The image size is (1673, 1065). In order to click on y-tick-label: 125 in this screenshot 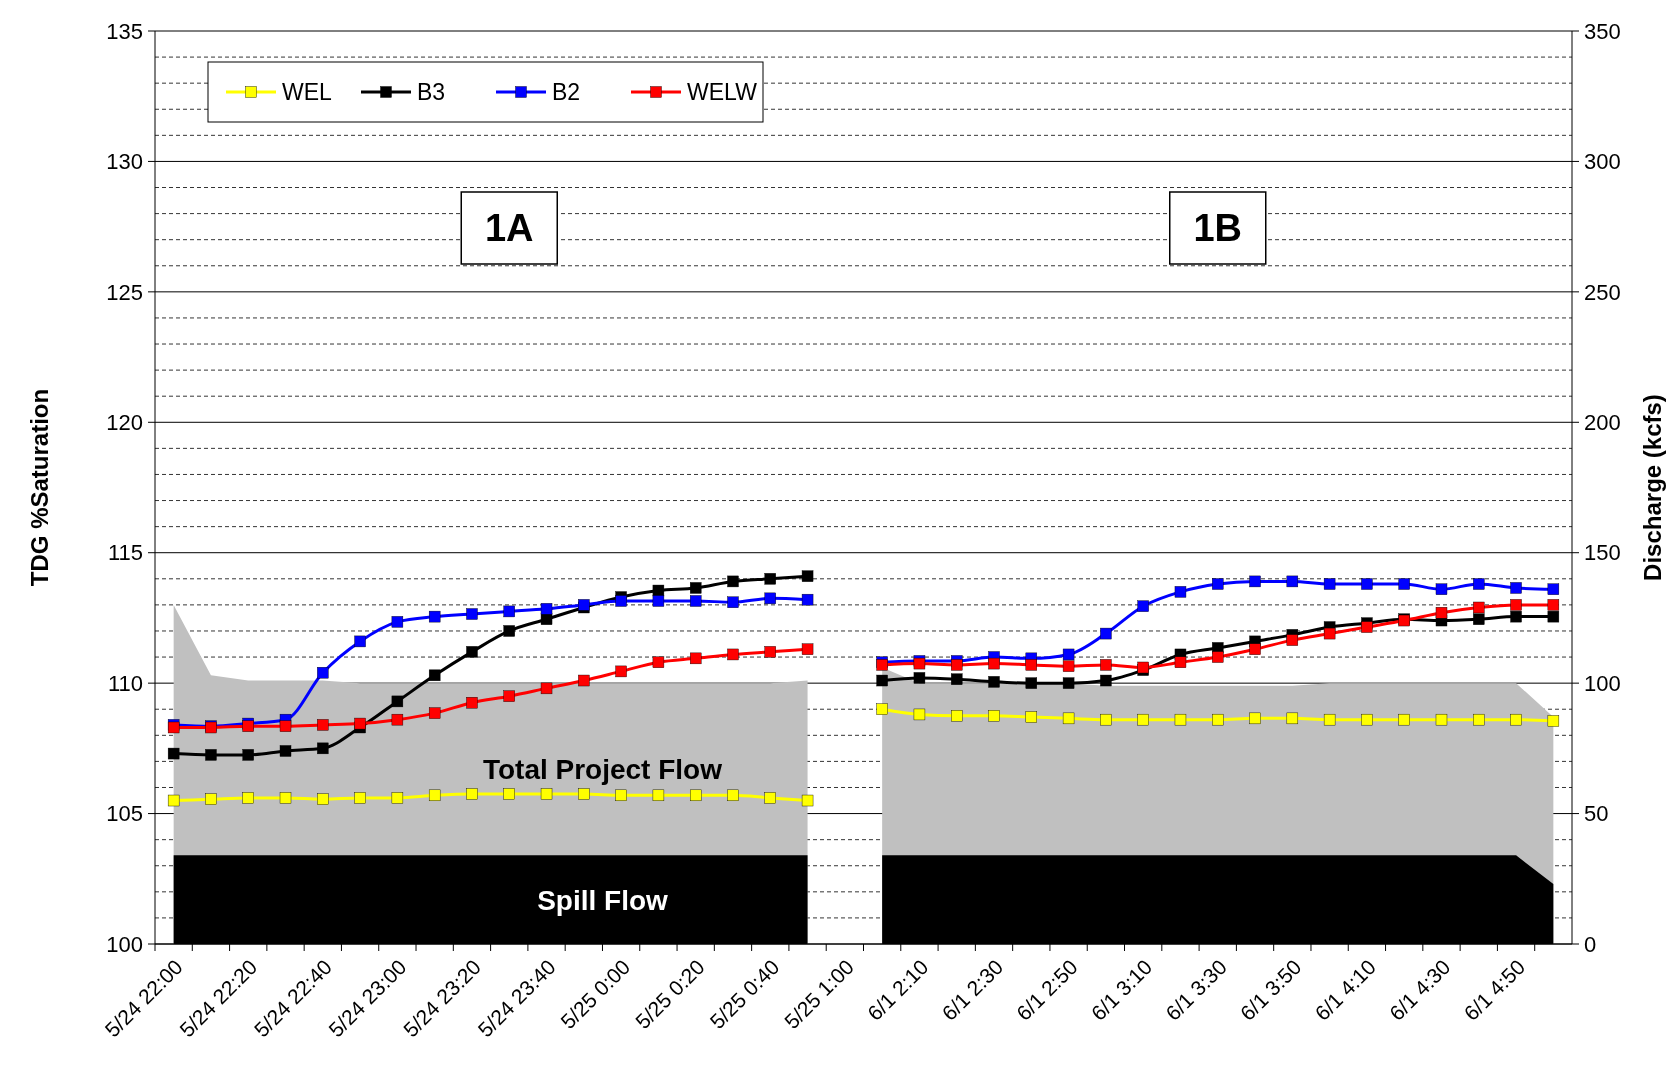, I will do `click(124, 292)`.